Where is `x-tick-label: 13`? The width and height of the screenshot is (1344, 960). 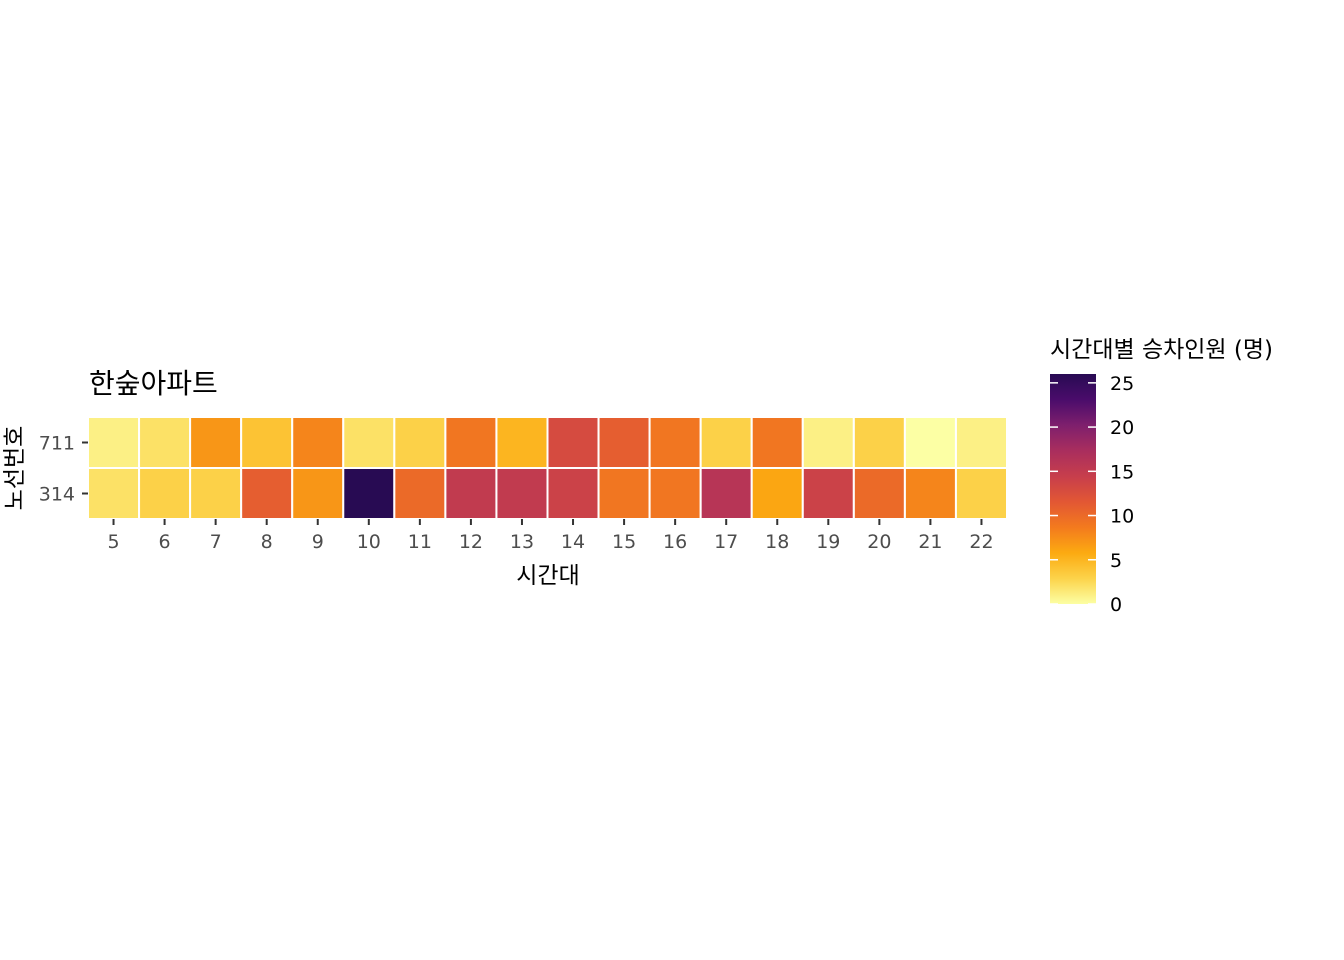
x-tick-label: 13 is located at coordinates (522, 542).